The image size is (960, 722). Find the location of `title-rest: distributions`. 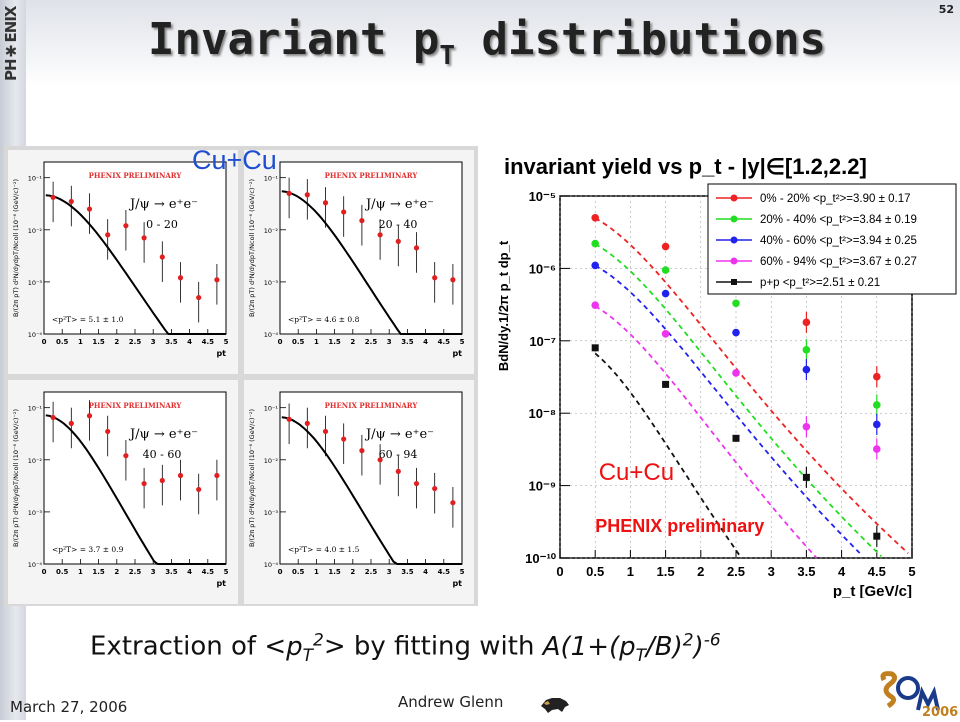

title-rest: distributions is located at coordinates (640, 39).